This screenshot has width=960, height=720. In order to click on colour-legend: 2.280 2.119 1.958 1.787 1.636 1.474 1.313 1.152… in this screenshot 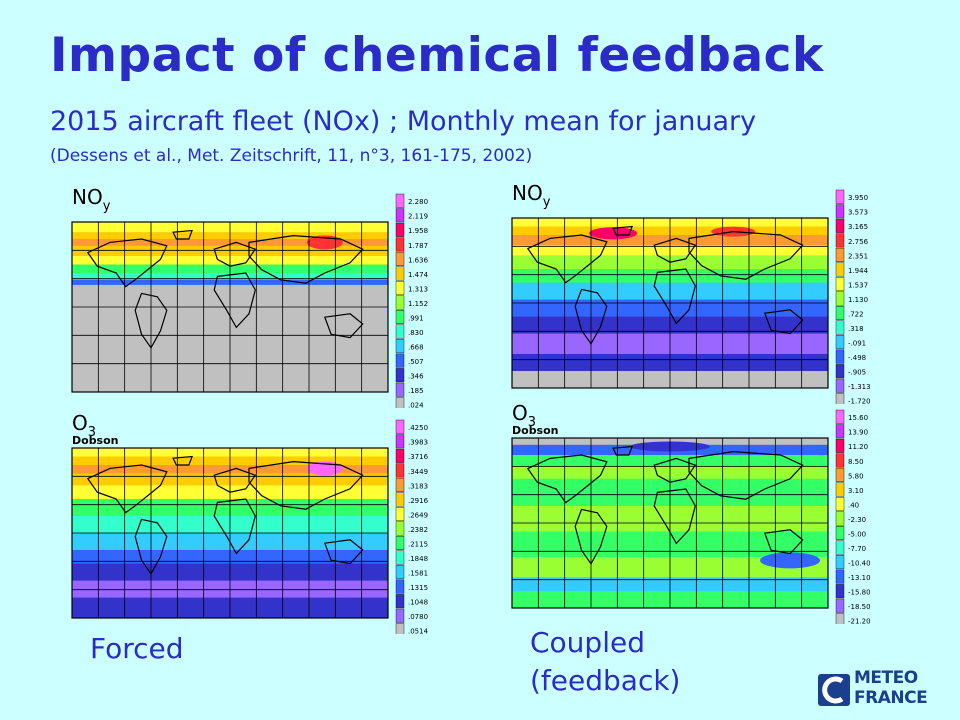, I will do `click(412, 300)`.